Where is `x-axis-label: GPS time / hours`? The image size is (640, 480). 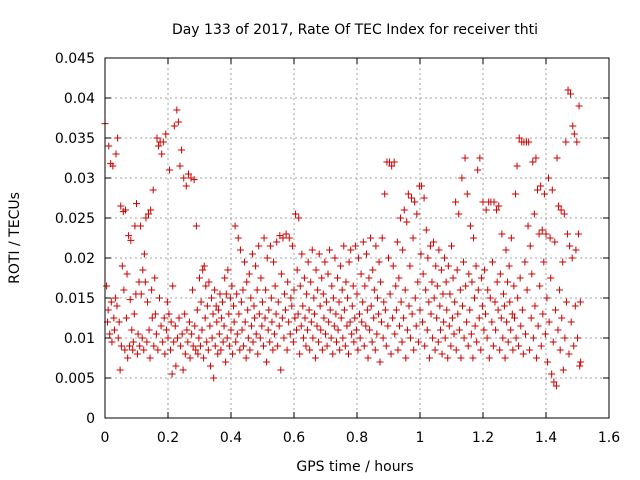
x-axis-label: GPS time / hours is located at coordinates (354, 467).